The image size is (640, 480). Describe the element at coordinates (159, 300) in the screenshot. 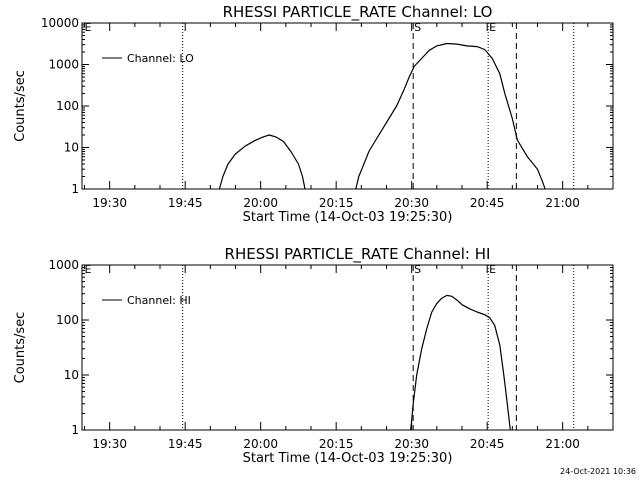

I see `legend-label: Channel: HI` at that location.